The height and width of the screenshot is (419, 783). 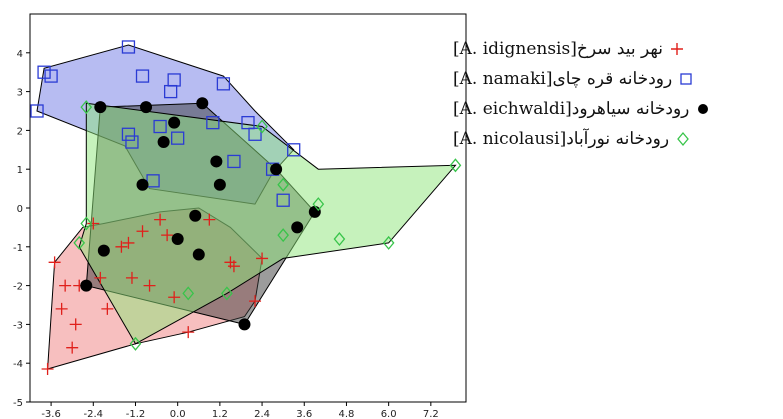 What do you see at coordinates (563, 79) in the screenshot?
I see `legend-label: رودخانه قره چای[A. namaki]` at bounding box center [563, 79].